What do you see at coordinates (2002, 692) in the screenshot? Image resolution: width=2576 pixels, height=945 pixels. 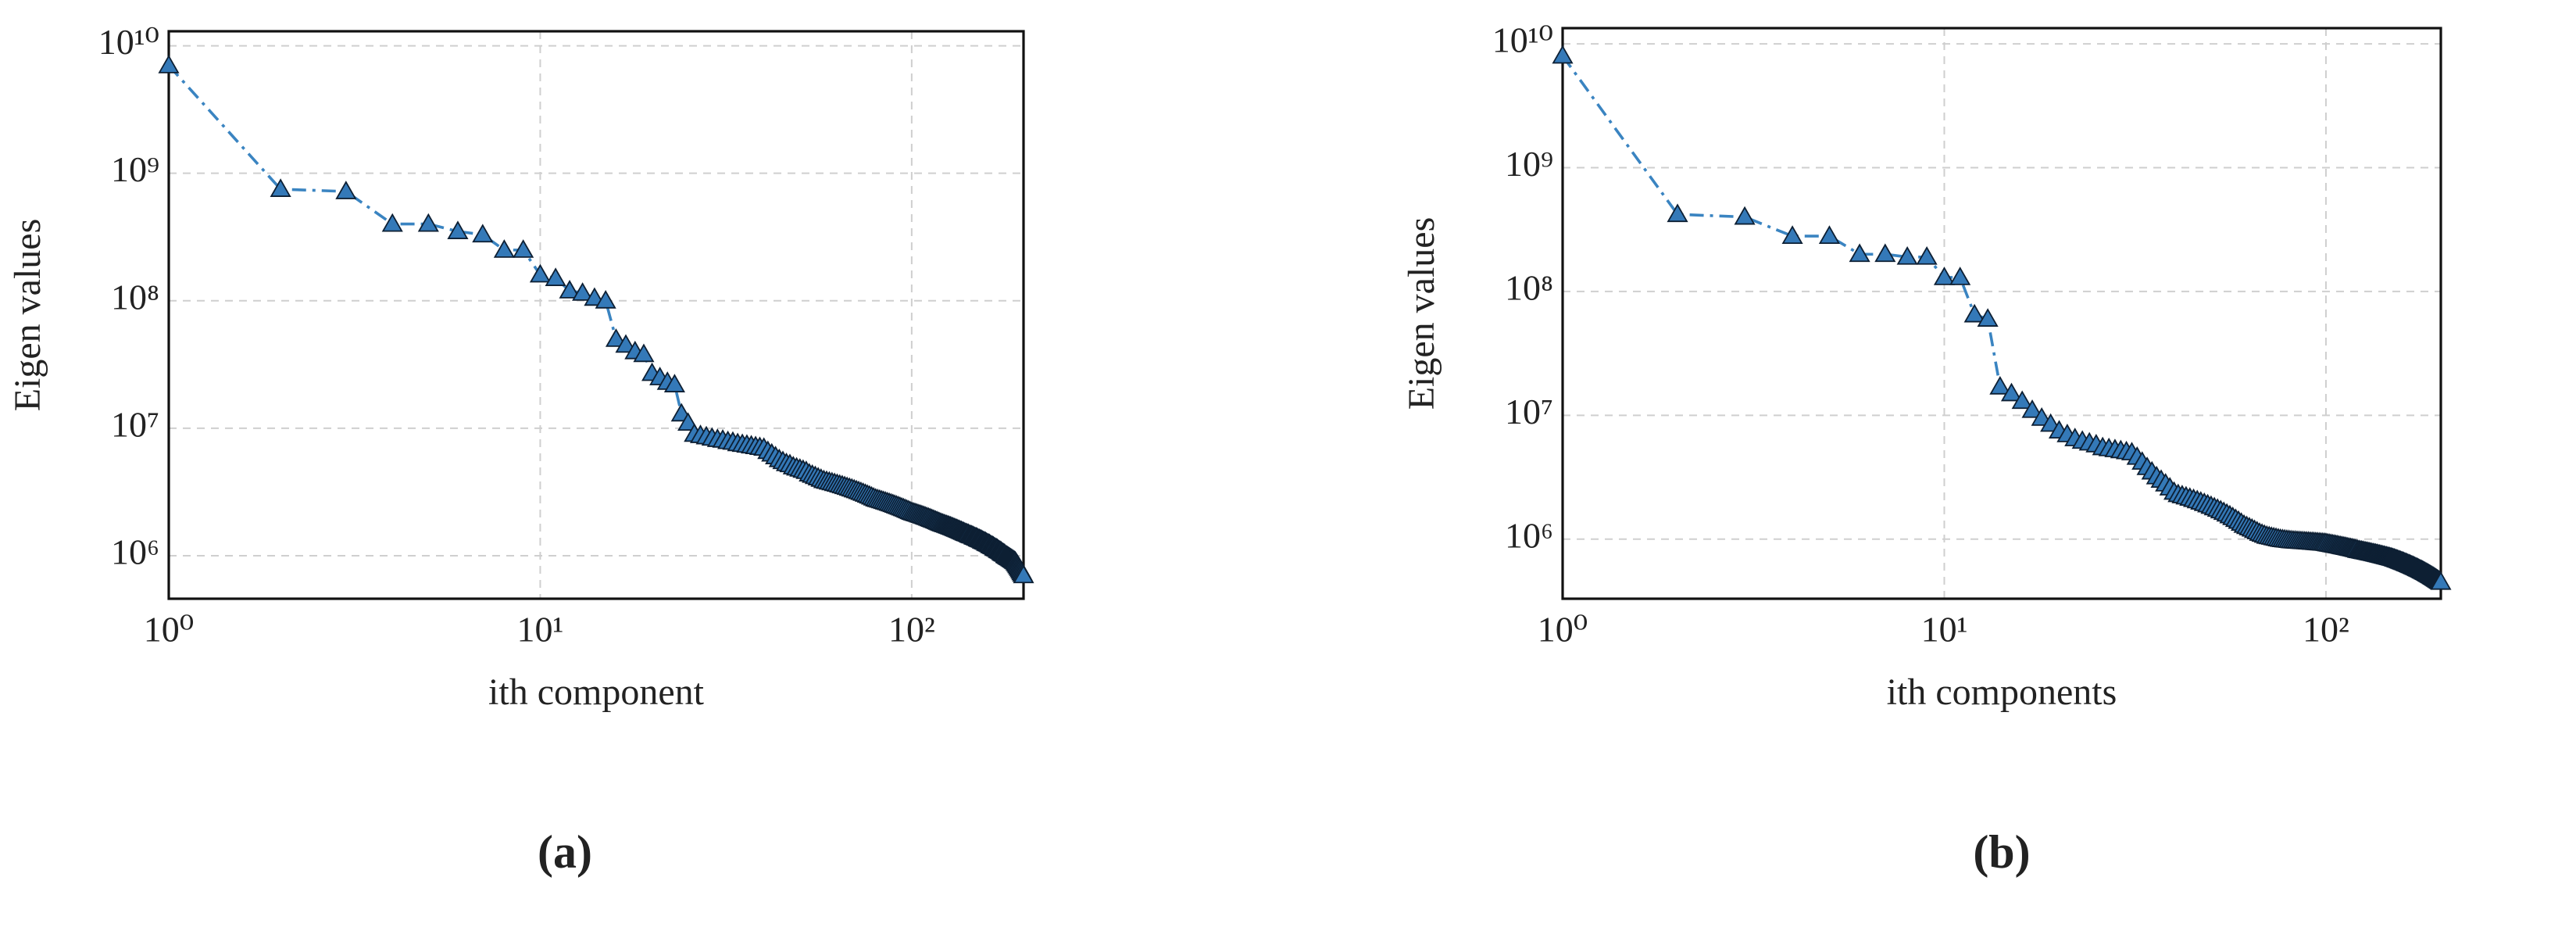 I see `x-axis-label: ith components` at bounding box center [2002, 692].